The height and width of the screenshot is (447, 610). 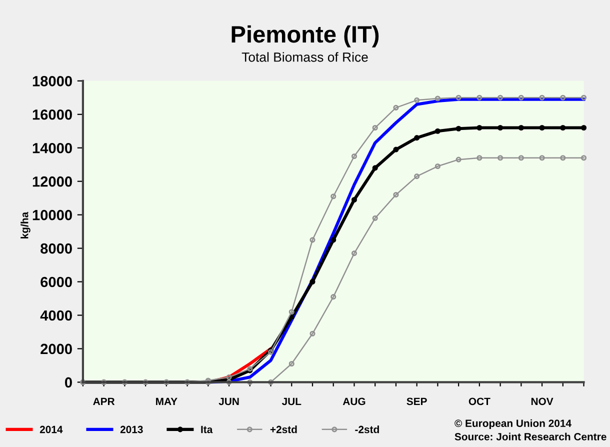 What do you see at coordinates (292, 402) in the screenshot?
I see `x-tick-label: JUL` at bounding box center [292, 402].